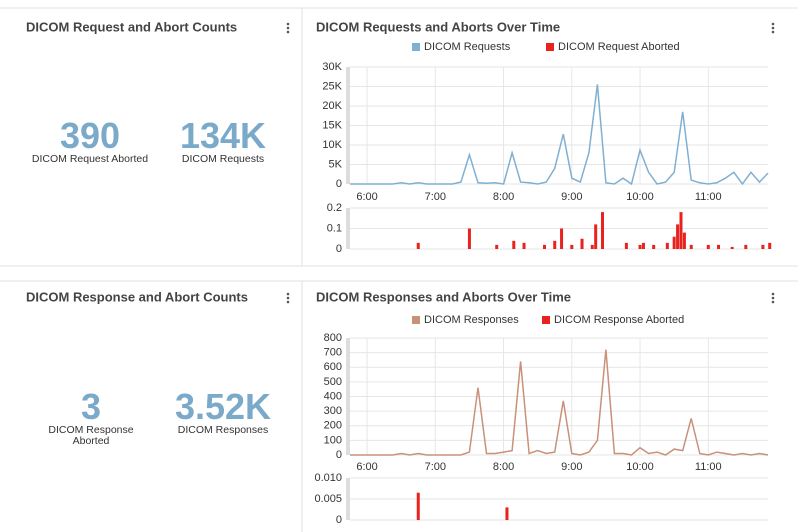 The image size is (798, 532). What do you see at coordinates (332, 125) in the screenshot?
I see `y-tick-label: 15K` at bounding box center [332, 125].